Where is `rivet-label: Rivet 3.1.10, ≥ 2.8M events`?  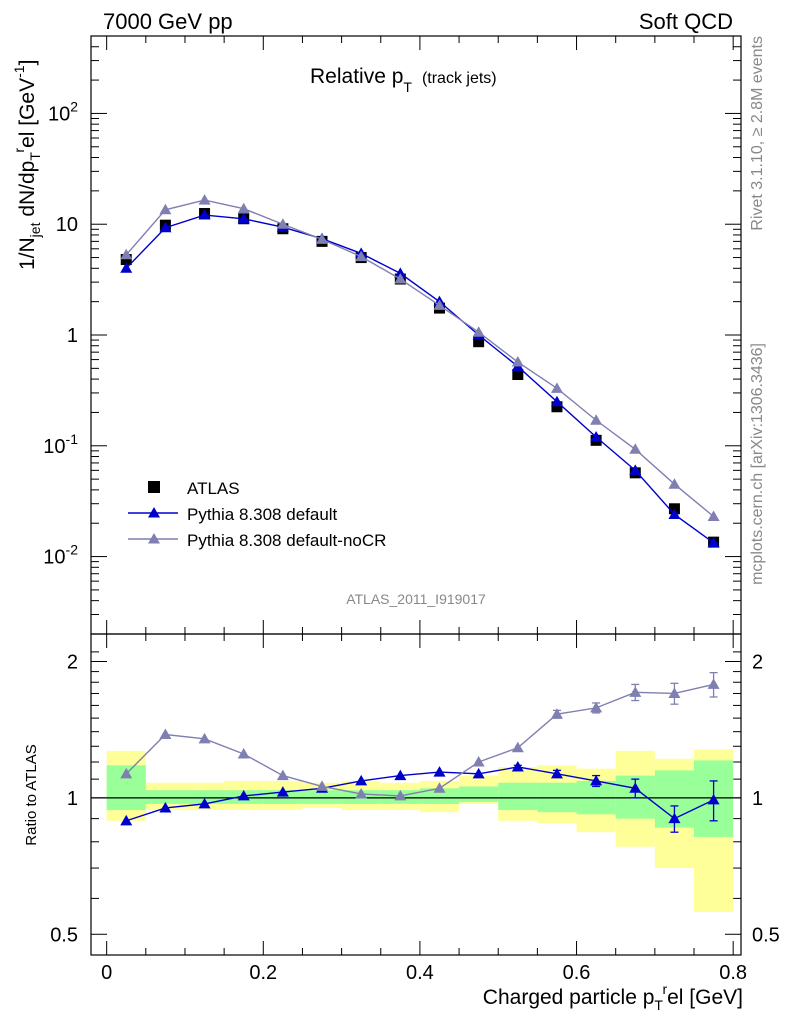 rivet-label: Rivet 3.1.10, ≥ 2.8M events is located at coordinates (757, 133).